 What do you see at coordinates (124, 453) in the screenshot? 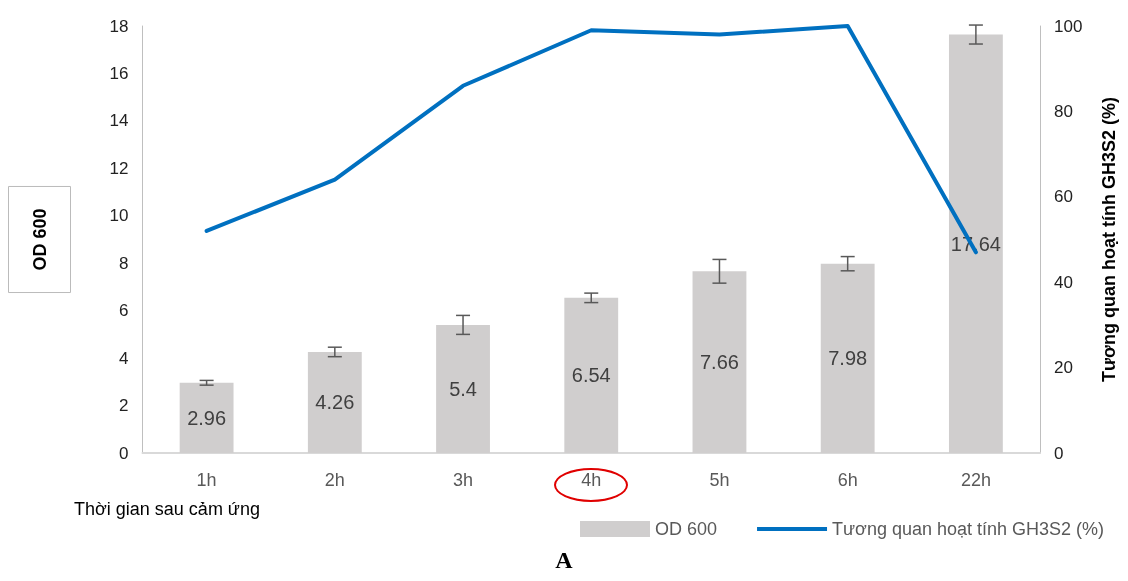
I see `y-tick-label: 0` at bounding box center [124, 453].